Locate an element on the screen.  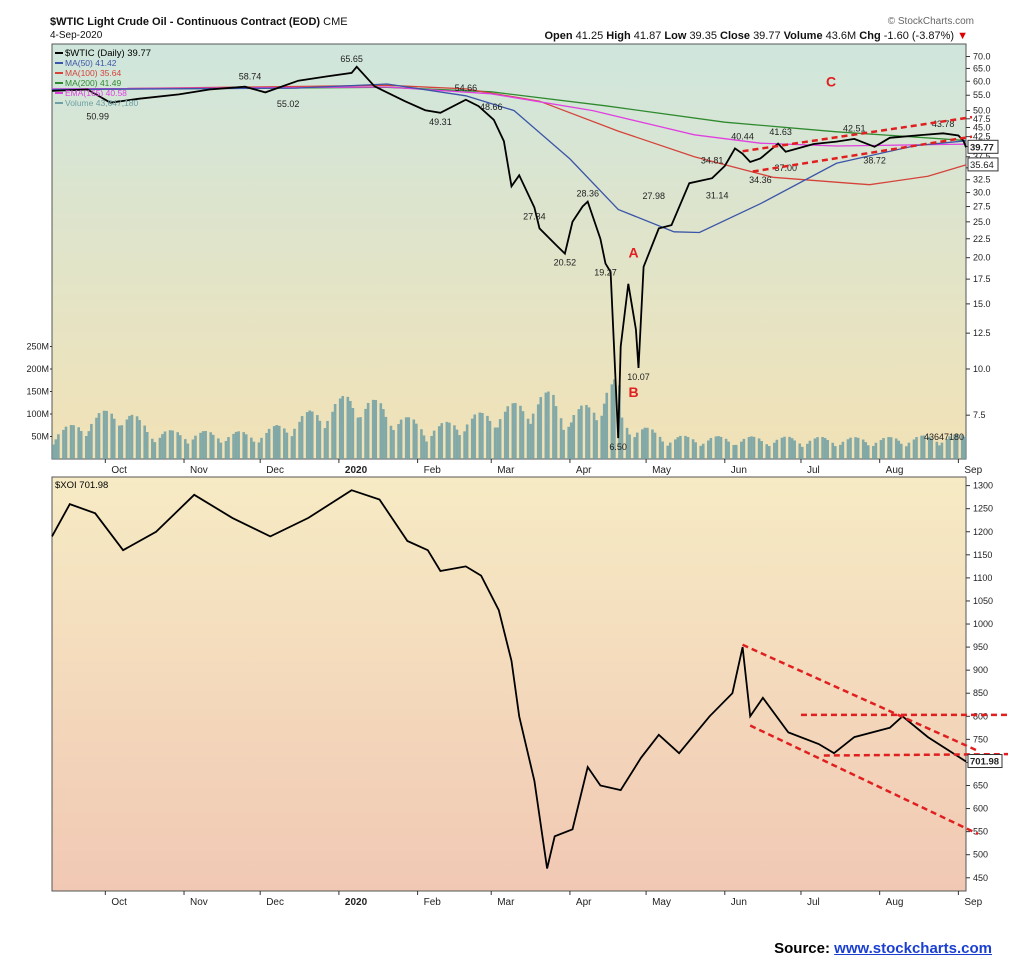
source-link: www.stockcharts.com is located at coordinates (913, 948).